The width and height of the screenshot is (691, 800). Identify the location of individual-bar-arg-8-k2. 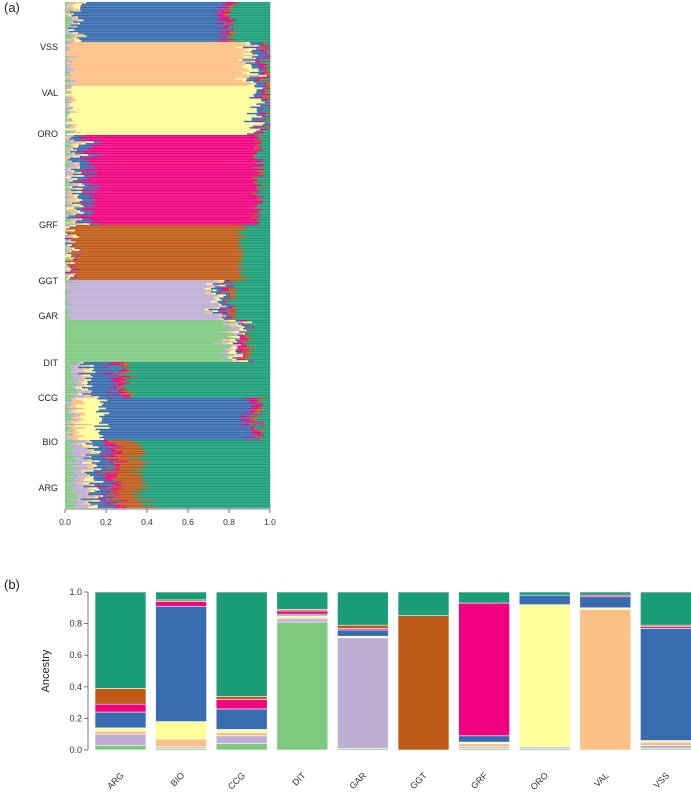
(81, 453).